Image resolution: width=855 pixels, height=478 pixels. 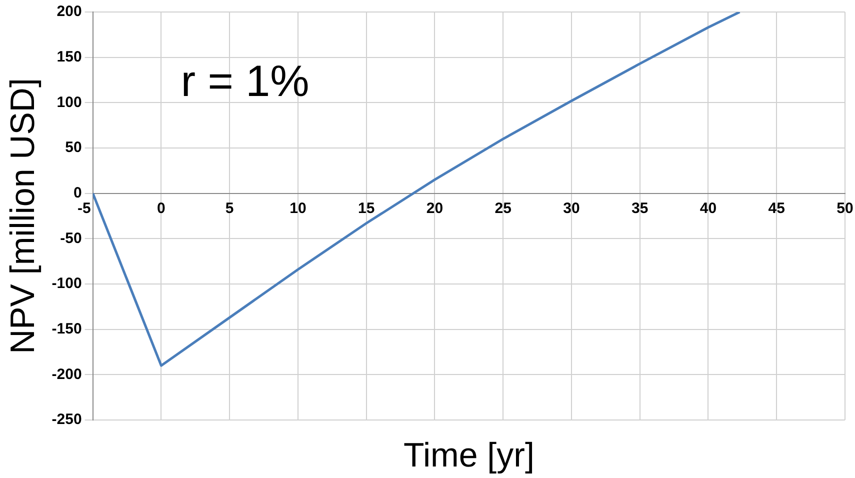 What do you see at coordinates (71, 238) in the screenshot?
I see `y-tick-label: -50` at bounding box center [71, 238].